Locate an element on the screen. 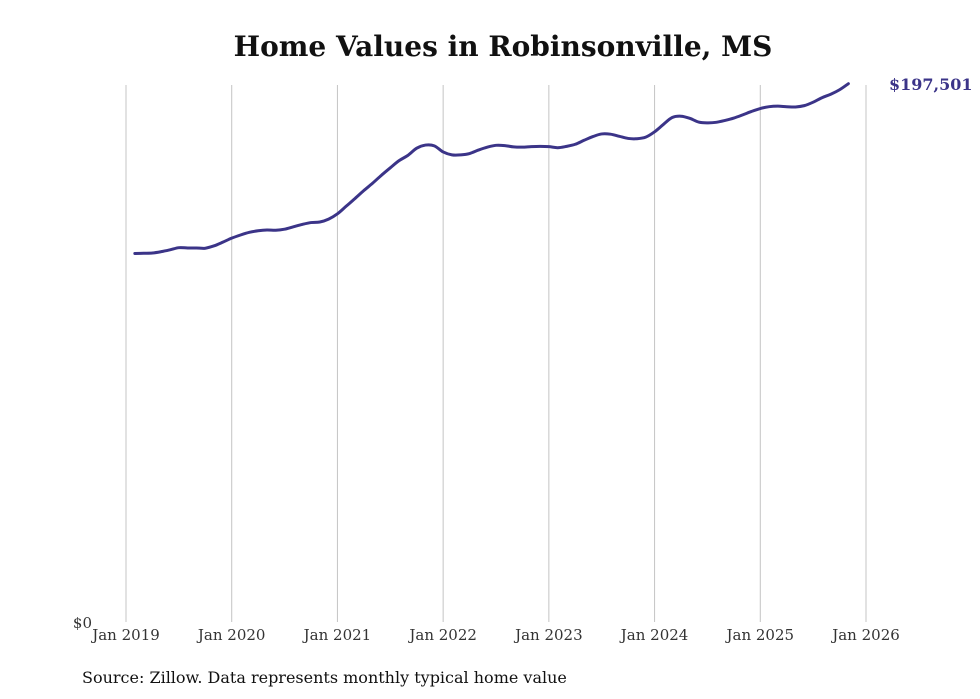  x-tick-label: Jan 2019 is located at coordinates (125, 635).